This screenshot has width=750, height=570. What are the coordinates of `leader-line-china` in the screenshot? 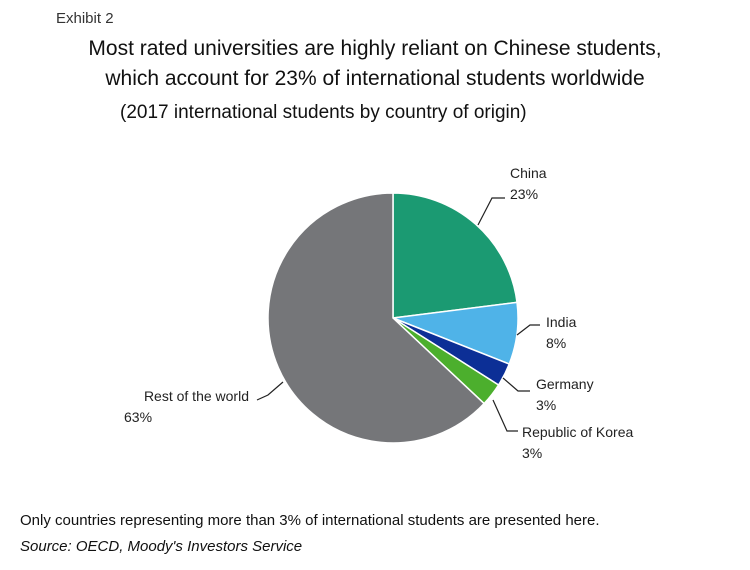 It's located at (491, 211).